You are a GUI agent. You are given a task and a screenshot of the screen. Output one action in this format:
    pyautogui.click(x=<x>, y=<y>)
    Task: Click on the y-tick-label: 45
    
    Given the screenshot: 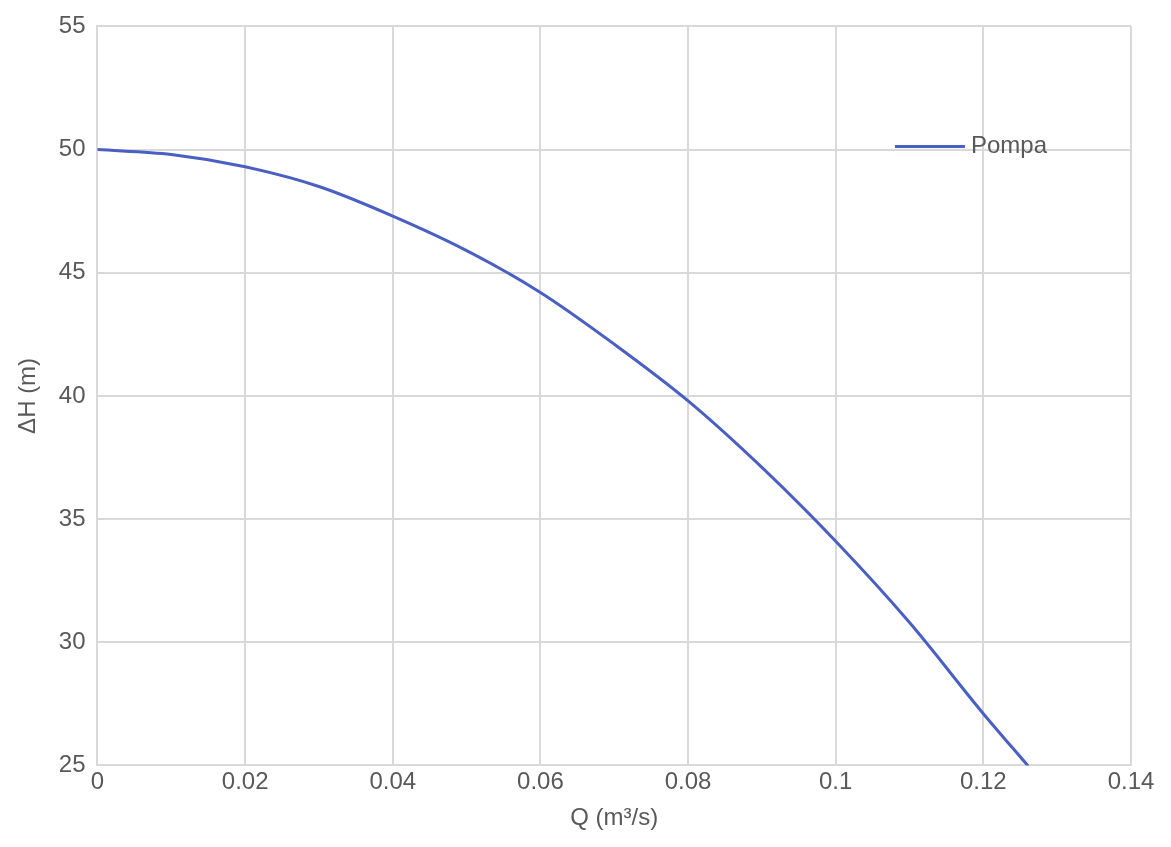 What is the action you would take?
    pyautogui.click(x=72, y=271)
    